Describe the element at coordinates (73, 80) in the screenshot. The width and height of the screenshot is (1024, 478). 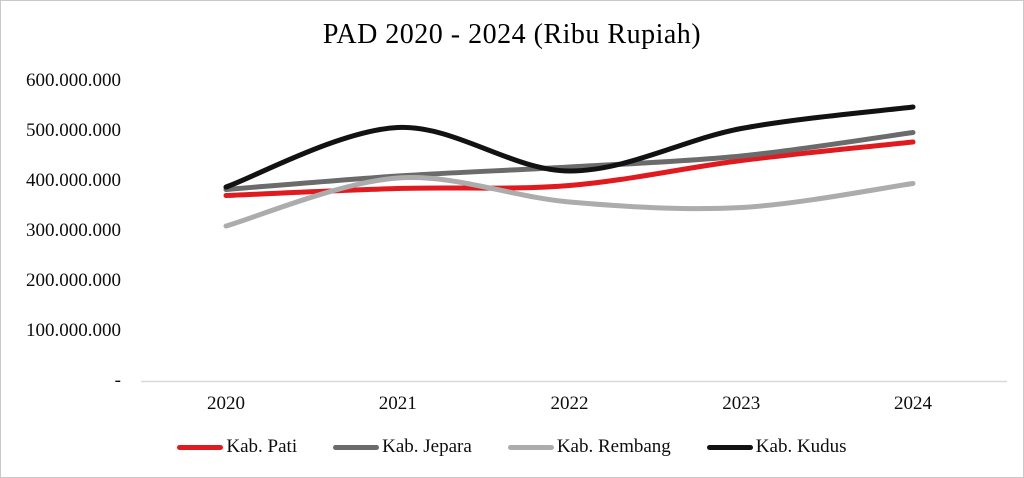
I see `y-tick-label: 600.000.000` at that location.